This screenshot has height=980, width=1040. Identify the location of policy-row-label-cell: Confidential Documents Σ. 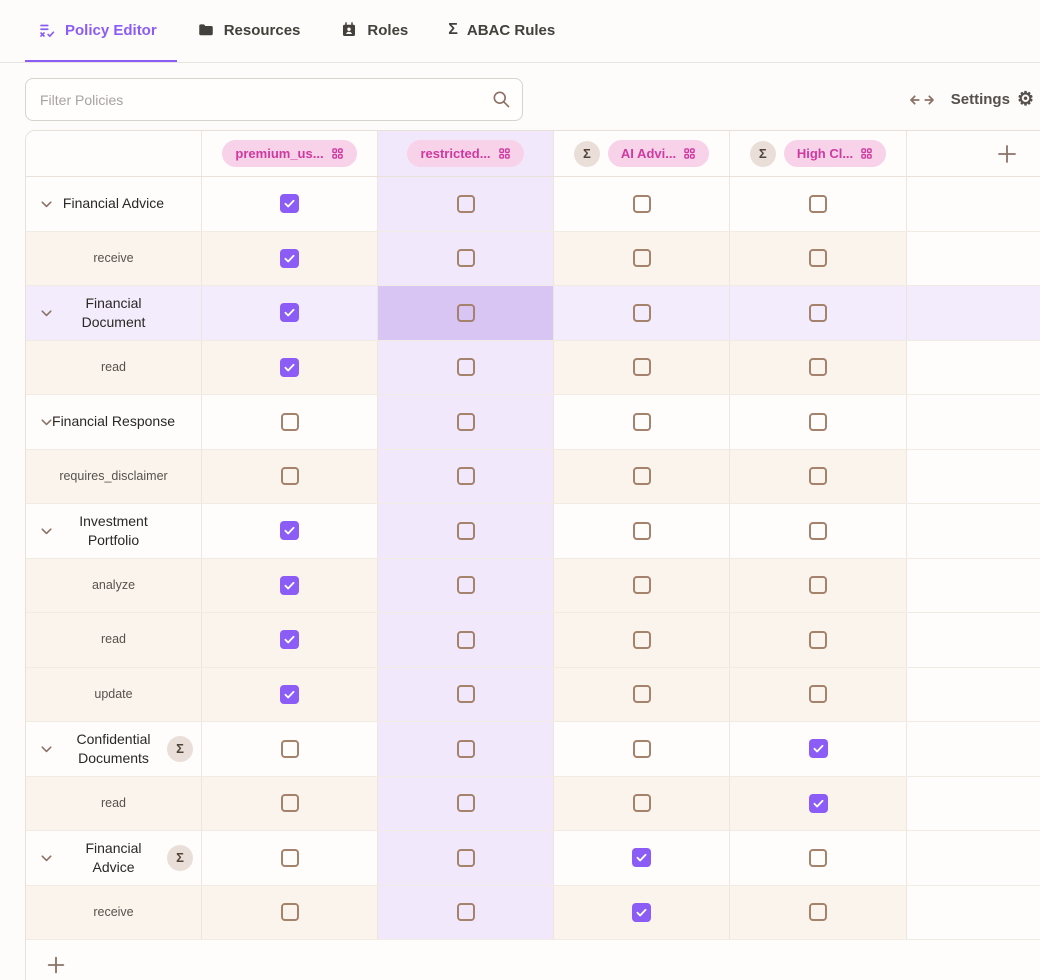
(114, 749).